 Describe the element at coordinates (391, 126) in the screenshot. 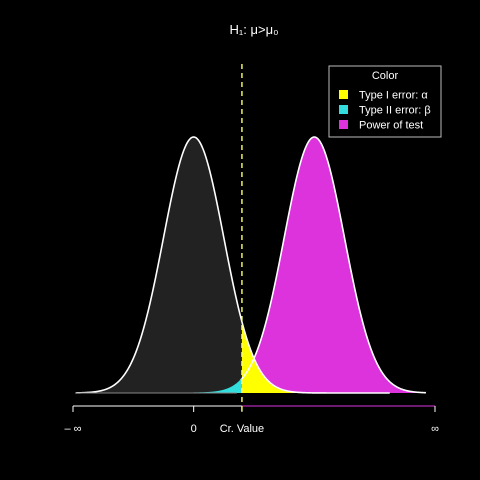

I see `legend-entry: Power of test` at that location.